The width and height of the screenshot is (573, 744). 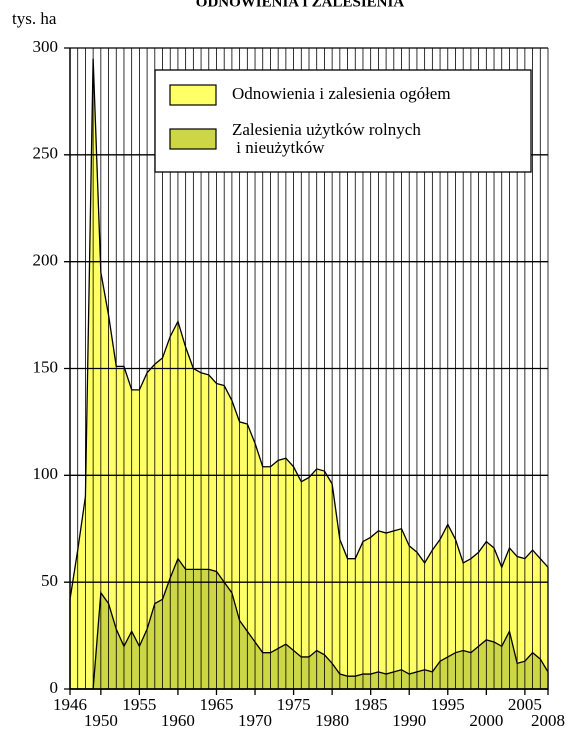 I want to click on x-tick-label: 1946, so click(x=70, y=704).